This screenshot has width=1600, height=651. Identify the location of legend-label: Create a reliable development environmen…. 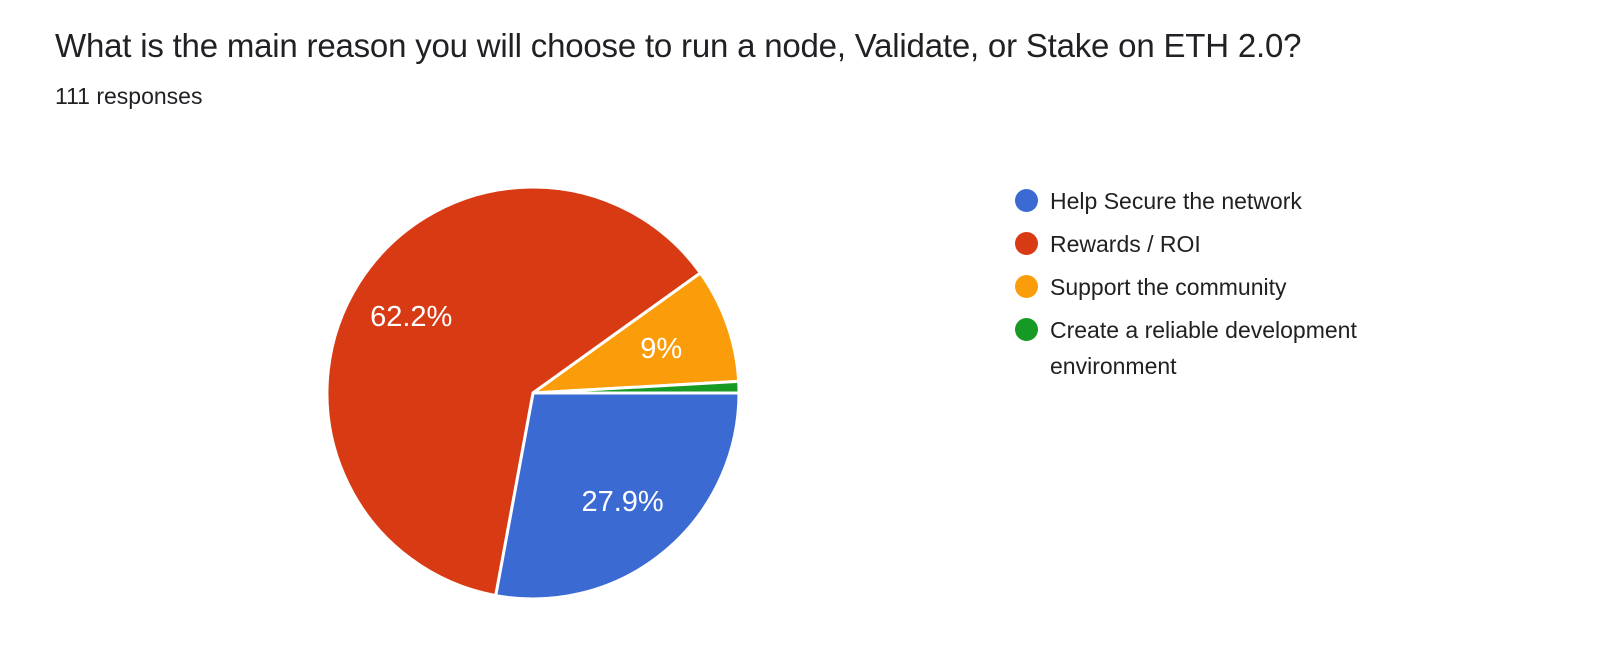
(1203, 348).